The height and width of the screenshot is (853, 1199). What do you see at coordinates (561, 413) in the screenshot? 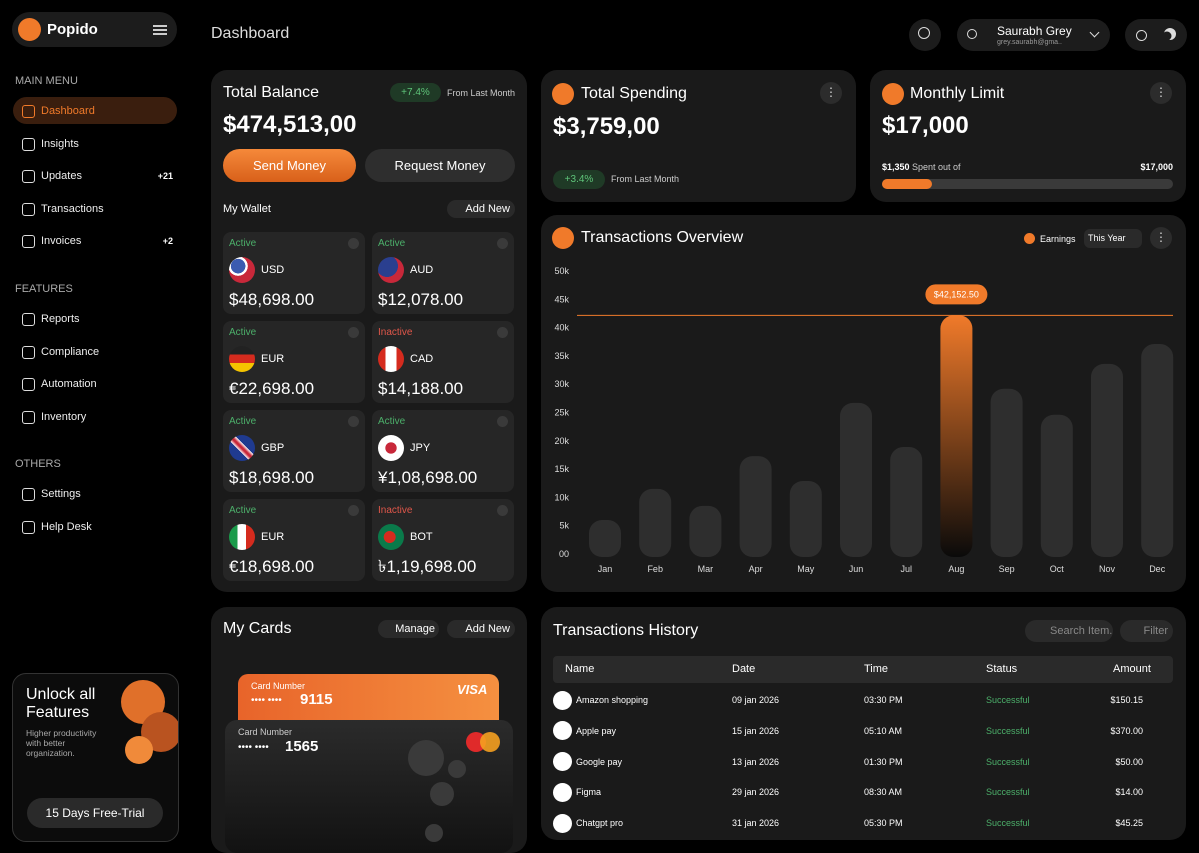
I see `y-tick-label: 25k` at bounding box center [561, 413].